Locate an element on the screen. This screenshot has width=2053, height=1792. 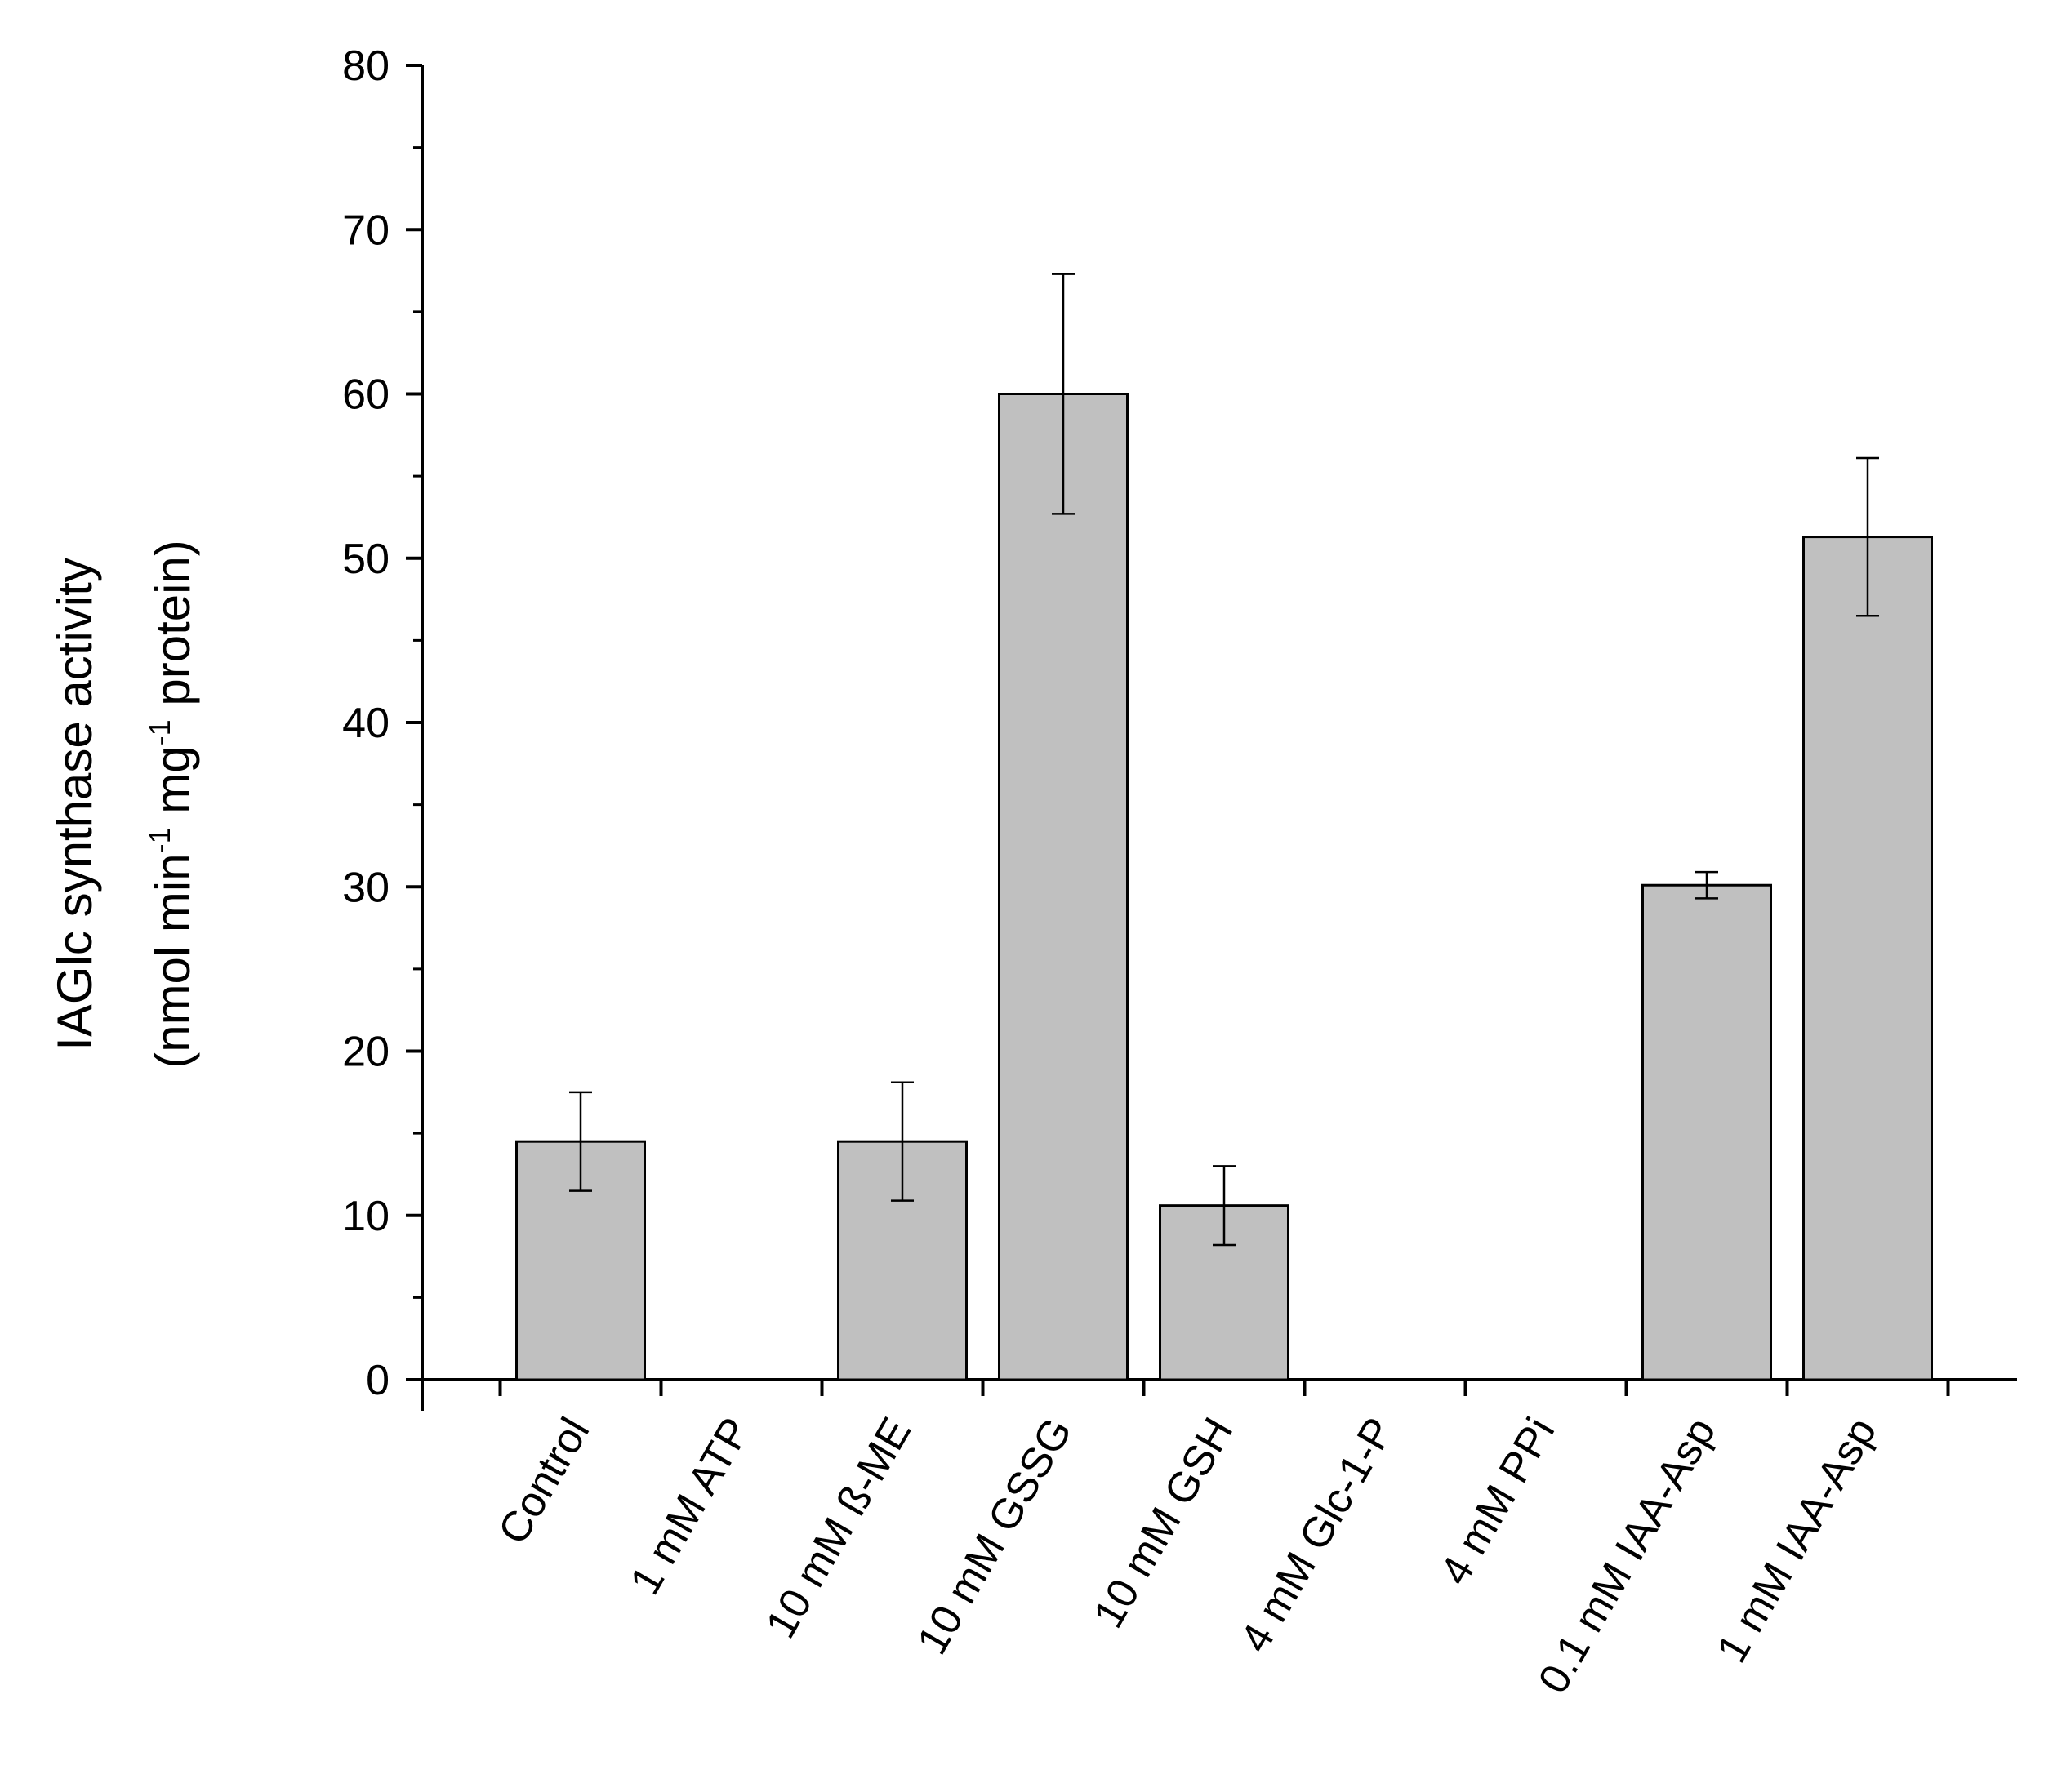
x-category-label: Control is located at coordinates (544, 1481).